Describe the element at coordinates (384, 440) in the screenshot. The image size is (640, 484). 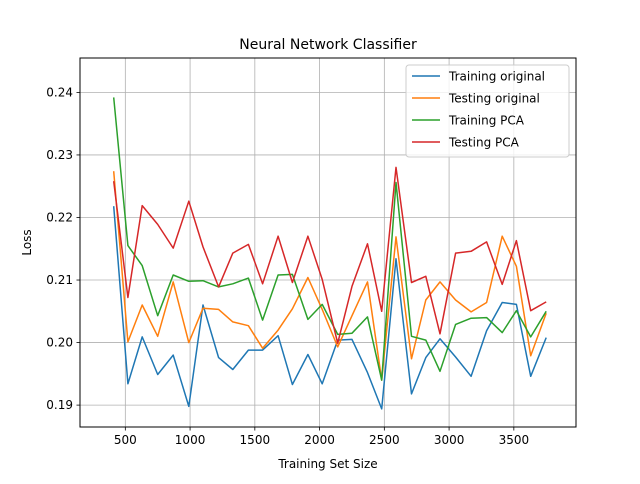
I see `x-tick-label: 2500` at that location.